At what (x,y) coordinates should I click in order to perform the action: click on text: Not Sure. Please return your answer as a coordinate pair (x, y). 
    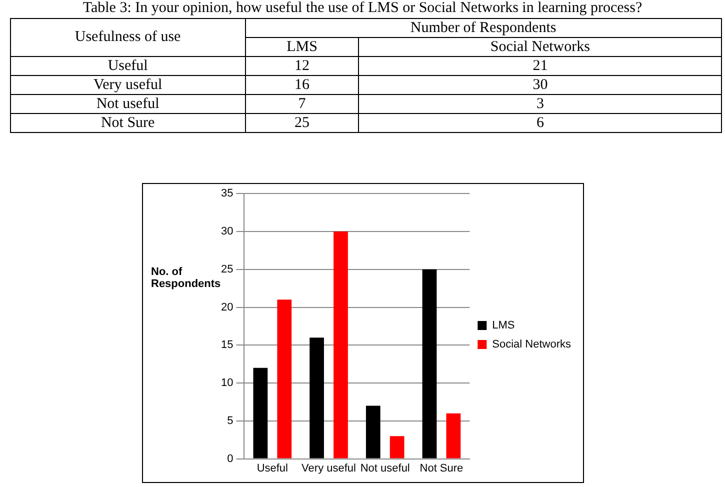
    Looking at the image, I should click on (128, 123).